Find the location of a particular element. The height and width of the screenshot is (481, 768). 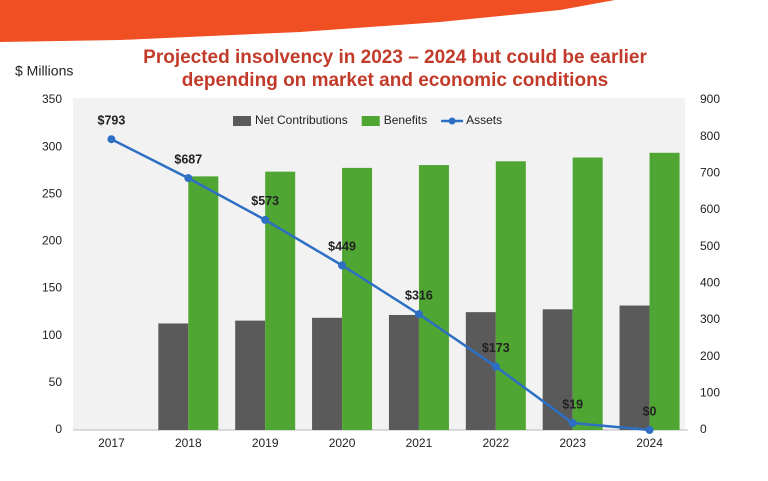

y-tick-label: 350 is located at coordinates (52, 99).